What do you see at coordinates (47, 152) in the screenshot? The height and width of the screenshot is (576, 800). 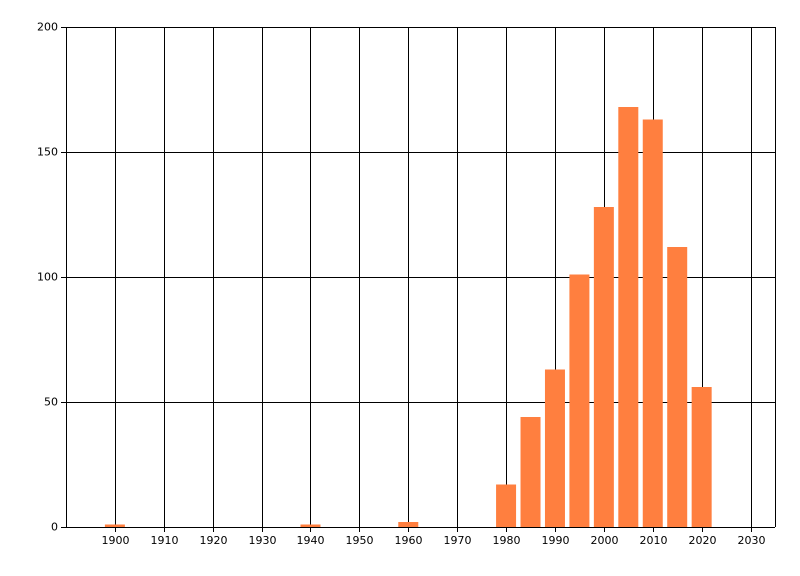 I see `y-tick-label: 150` at bounding box center [47, 152].